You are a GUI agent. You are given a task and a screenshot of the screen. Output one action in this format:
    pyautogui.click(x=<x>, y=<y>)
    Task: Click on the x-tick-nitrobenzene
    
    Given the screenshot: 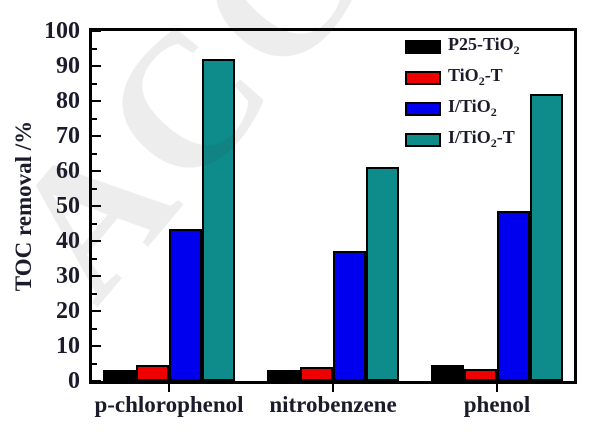 What is the action you would take?
    pyautogui.click(x=333, y=388)
    